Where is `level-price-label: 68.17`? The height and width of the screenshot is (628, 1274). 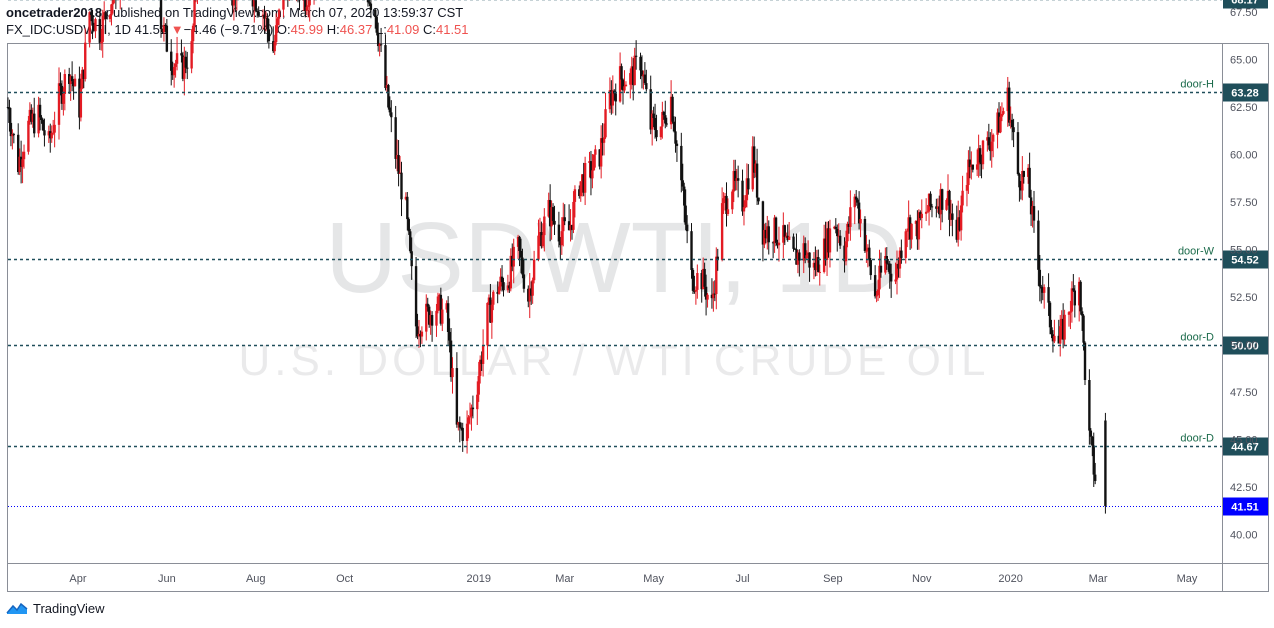 level-price-label: 68.17 is located at coordinates (1245, 3).